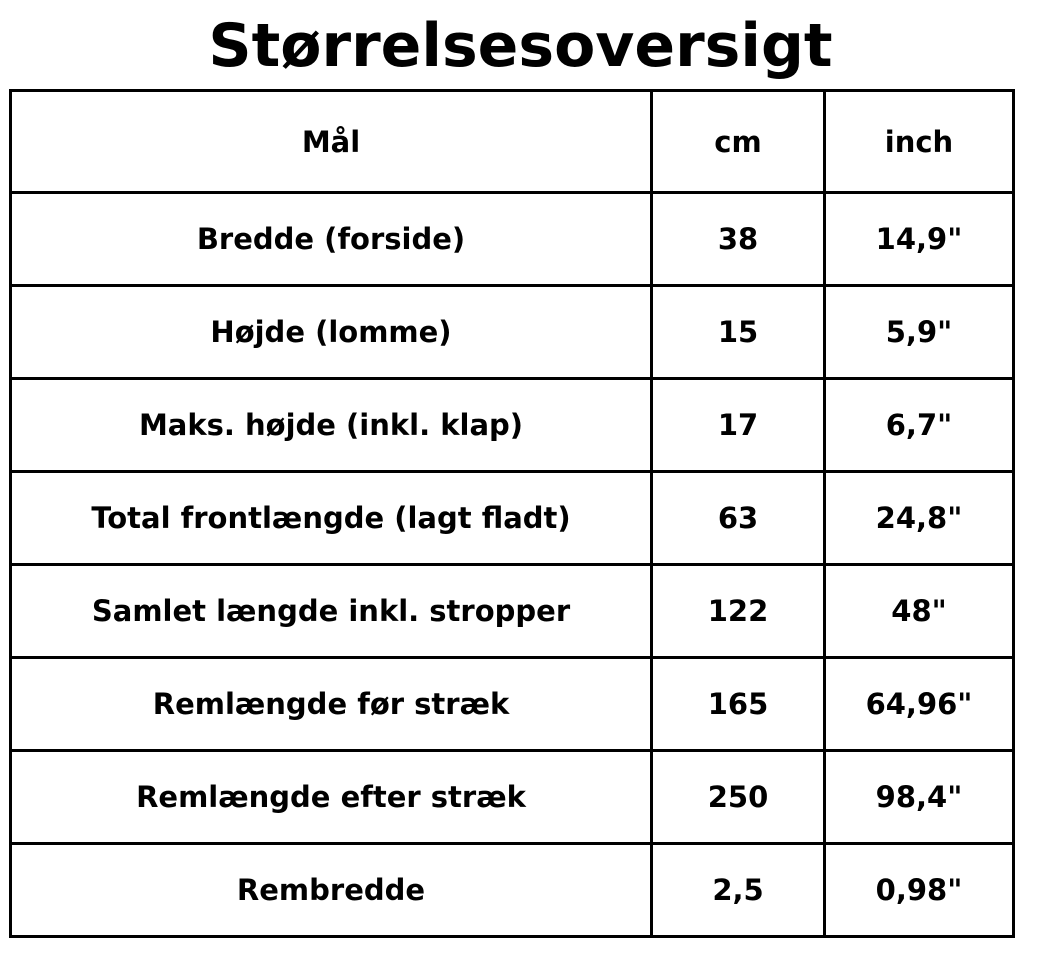 Image resolution: width=1041 pixels, height=974 pixels. I want to click on cell-inch: 98,4", so click(919, 797).